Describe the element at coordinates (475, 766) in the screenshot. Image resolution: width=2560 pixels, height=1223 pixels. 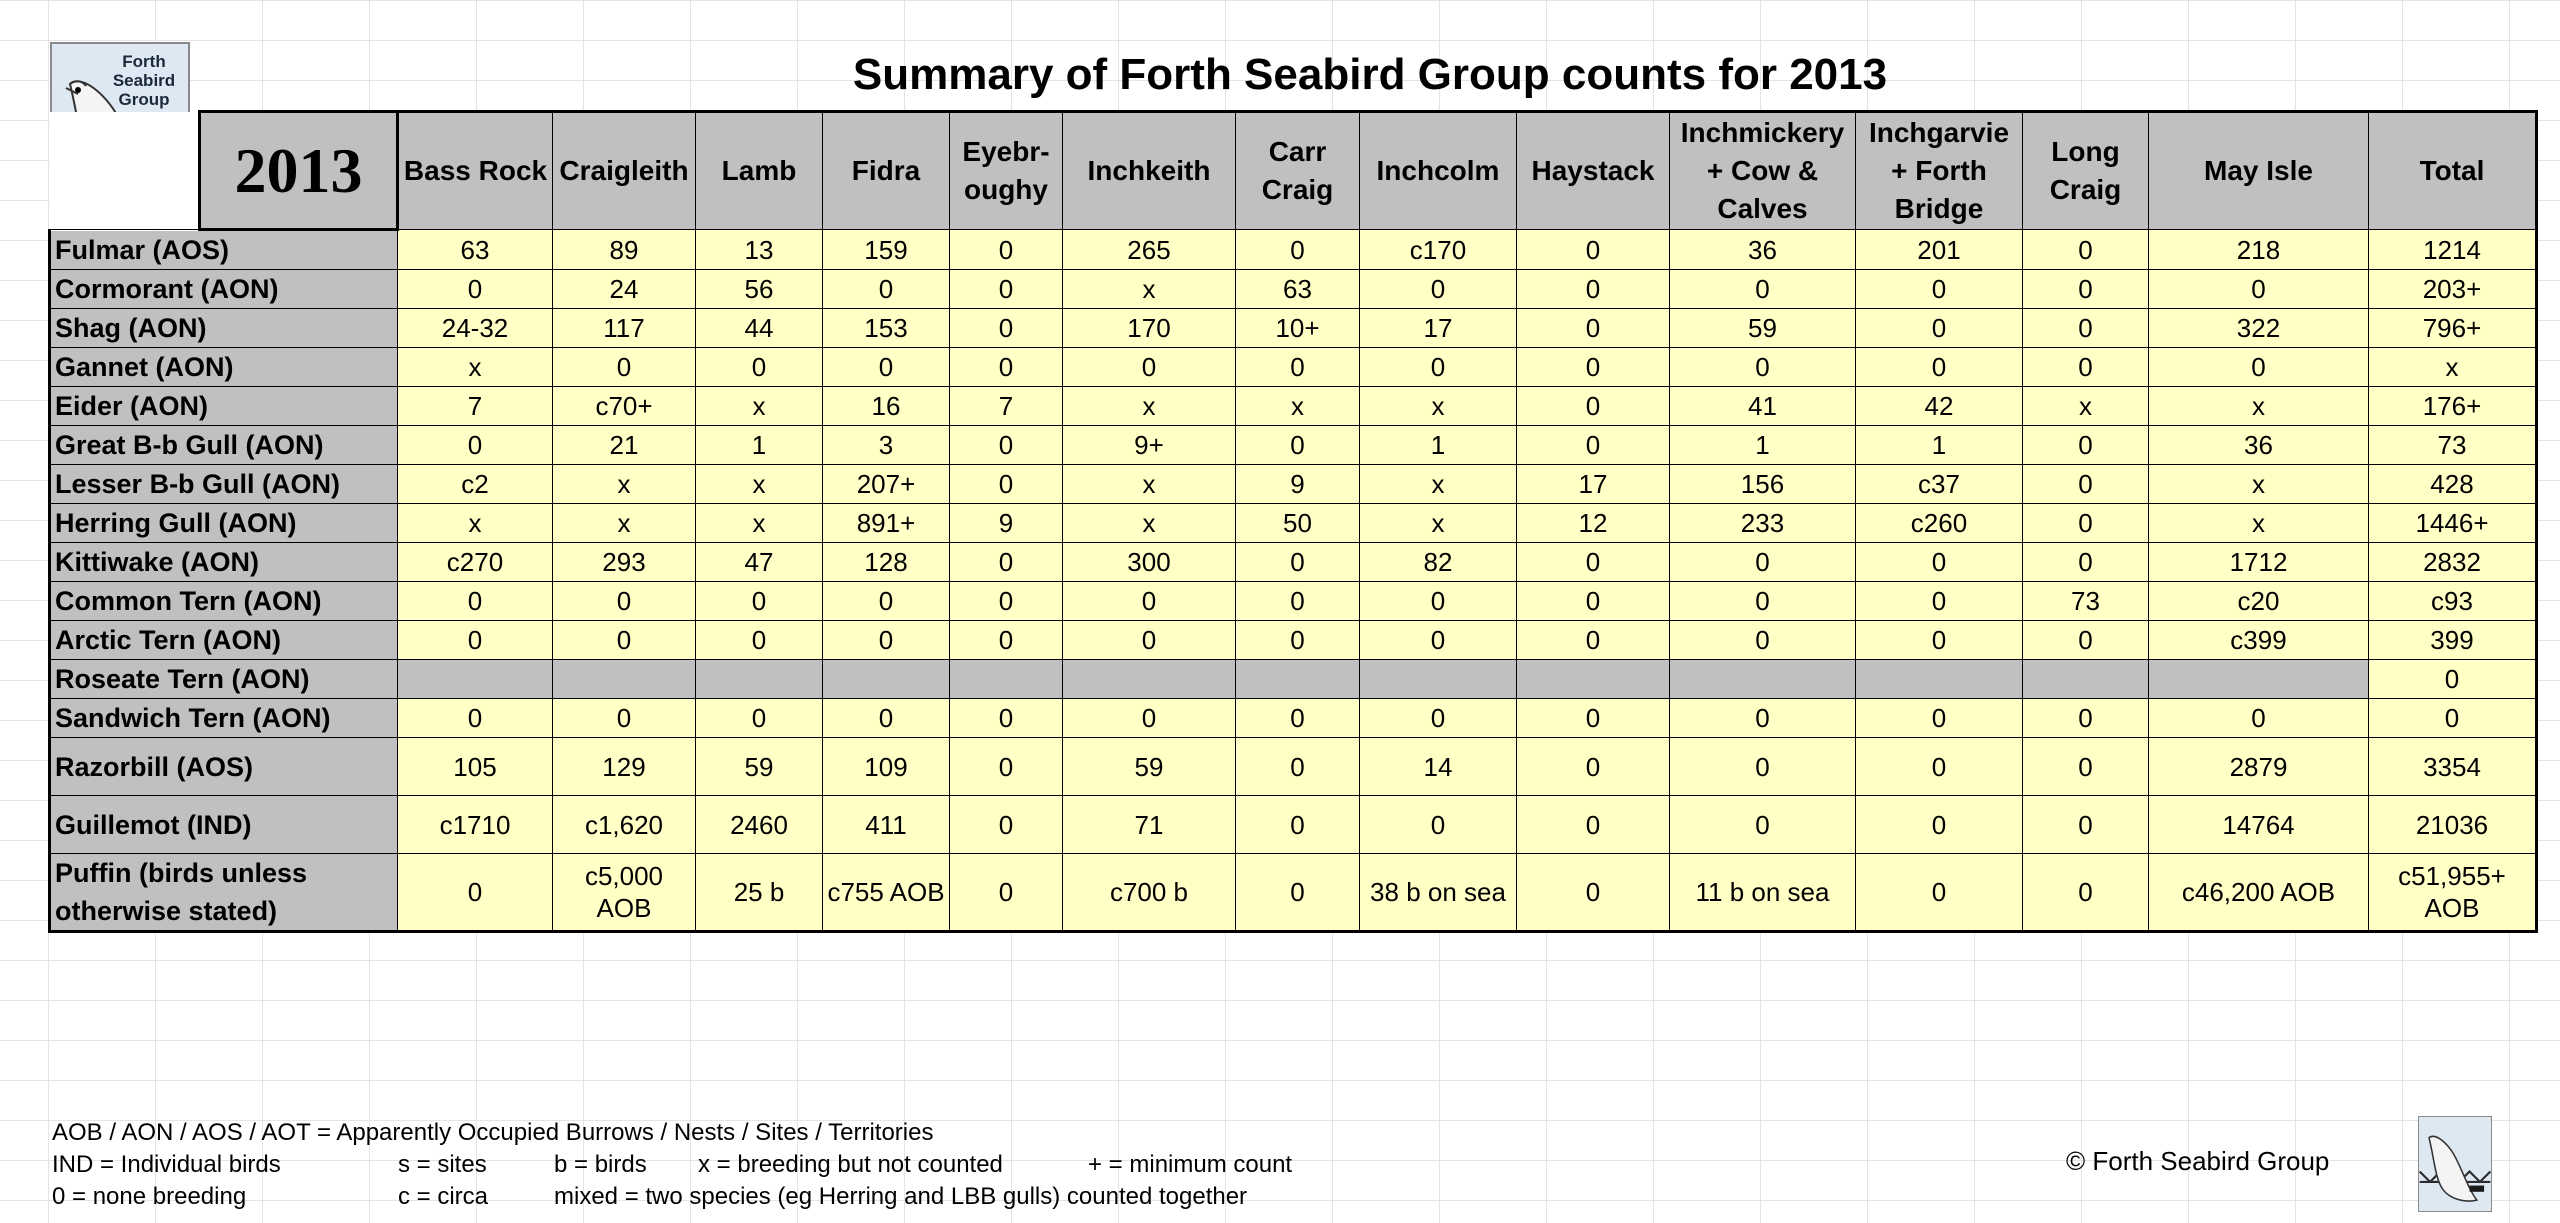
I see `table-cell: 105` at that location.